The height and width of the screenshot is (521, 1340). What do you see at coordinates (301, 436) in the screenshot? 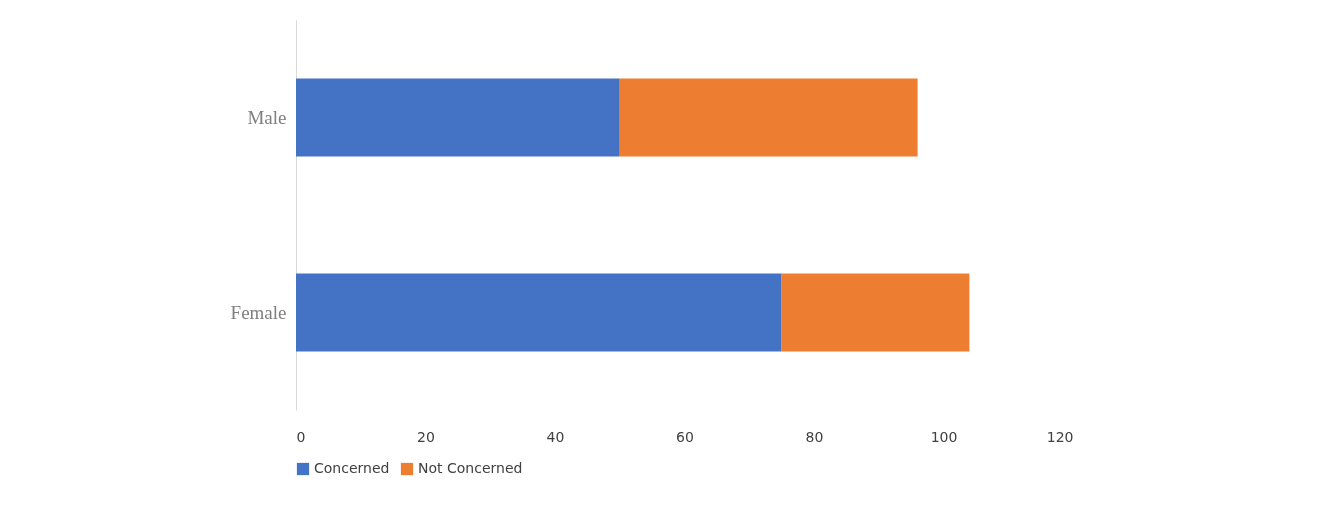
I see `x-tick-label: 0` at bounding box center [301, 436].